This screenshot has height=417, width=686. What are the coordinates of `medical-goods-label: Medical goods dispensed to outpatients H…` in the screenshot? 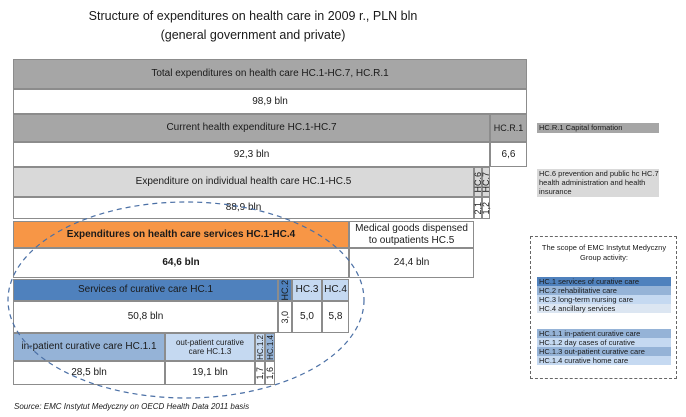 It's located at (411, 234).